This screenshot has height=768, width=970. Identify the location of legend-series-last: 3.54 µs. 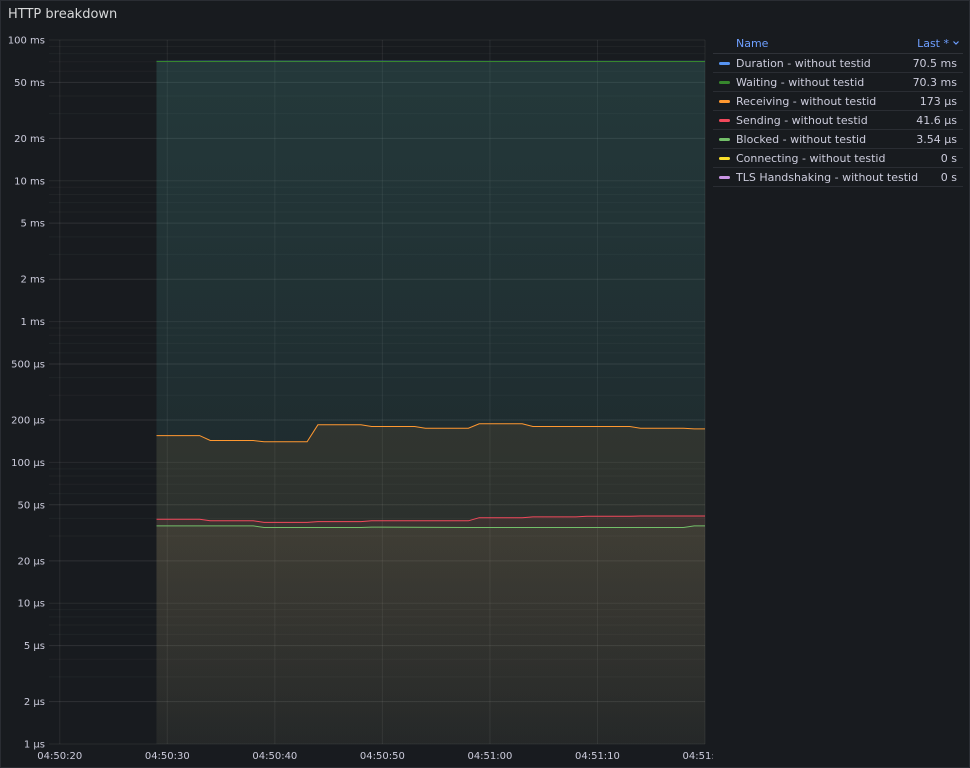
(936, 139).